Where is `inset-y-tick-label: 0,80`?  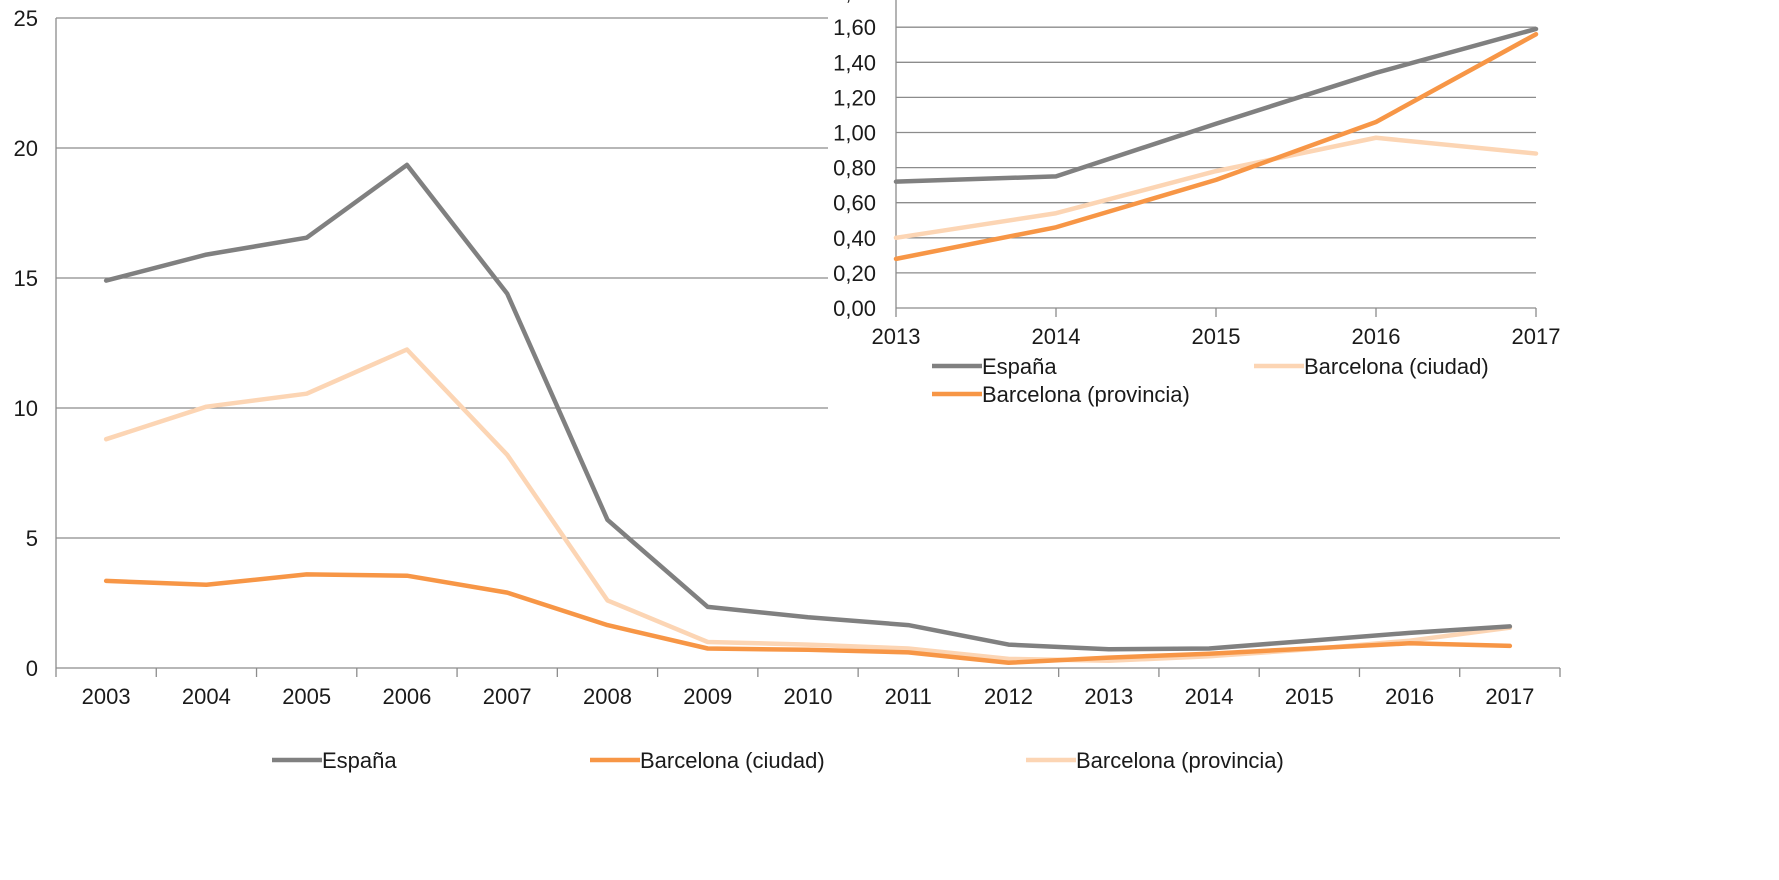
inset-y-tick-label: 0,80 is located at coordinates (854, 168).